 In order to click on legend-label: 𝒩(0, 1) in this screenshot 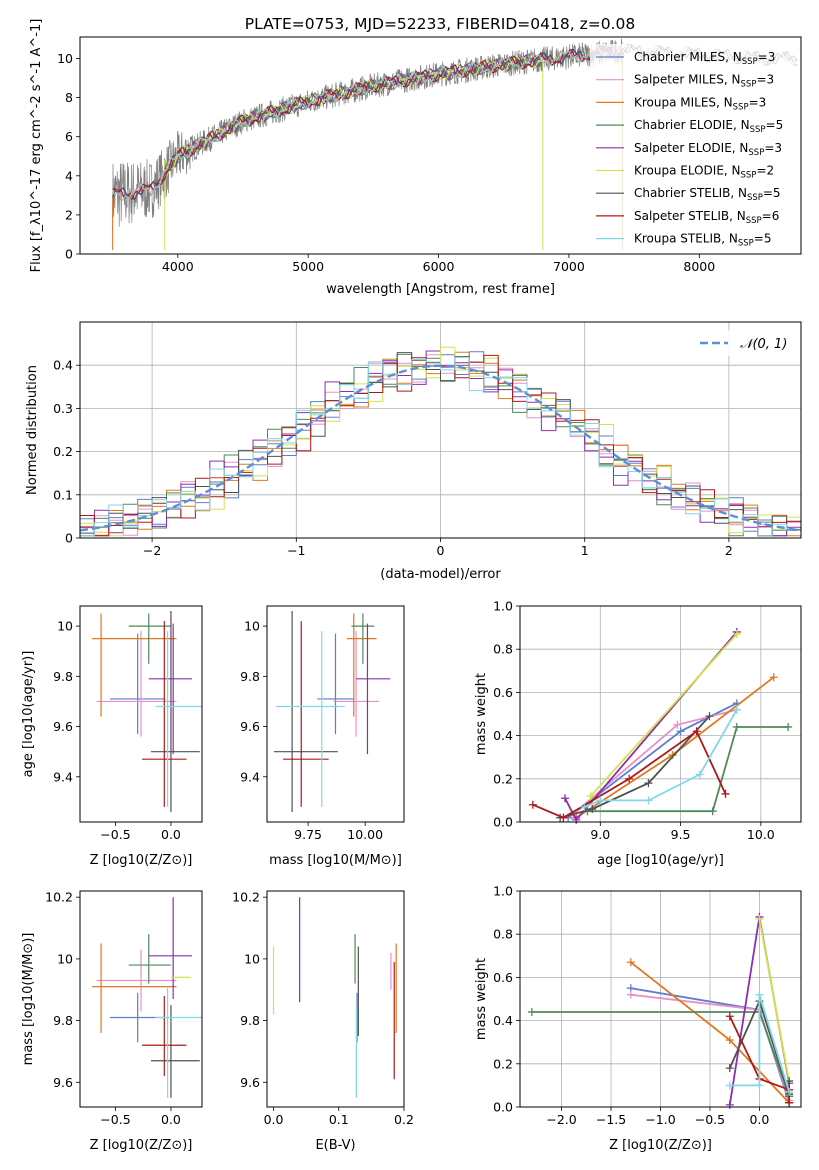, I will do `click(763, 344)`.